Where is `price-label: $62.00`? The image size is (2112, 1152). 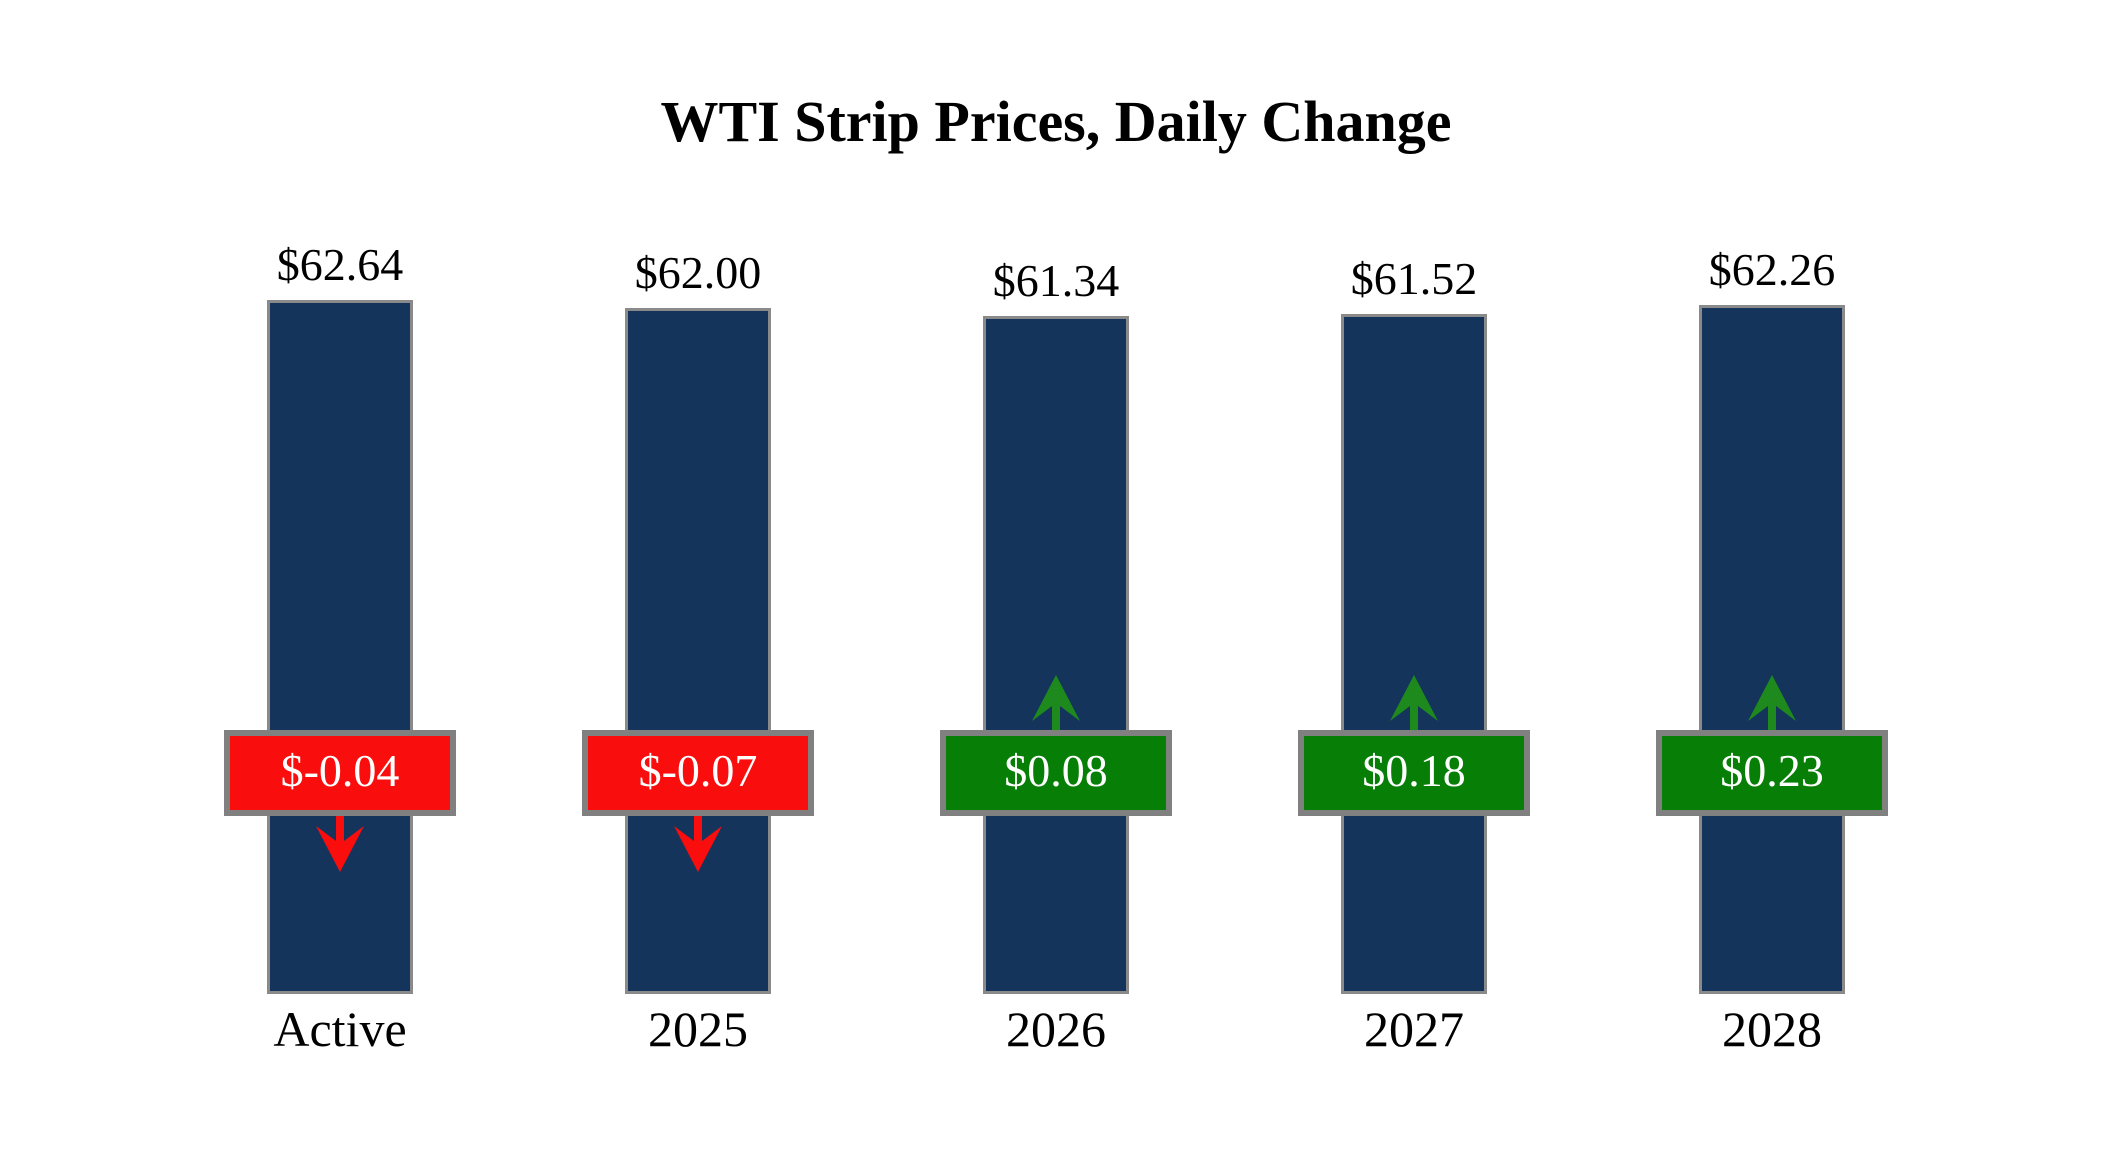
price-label: $62.00 is located at coordinates (698, 272).